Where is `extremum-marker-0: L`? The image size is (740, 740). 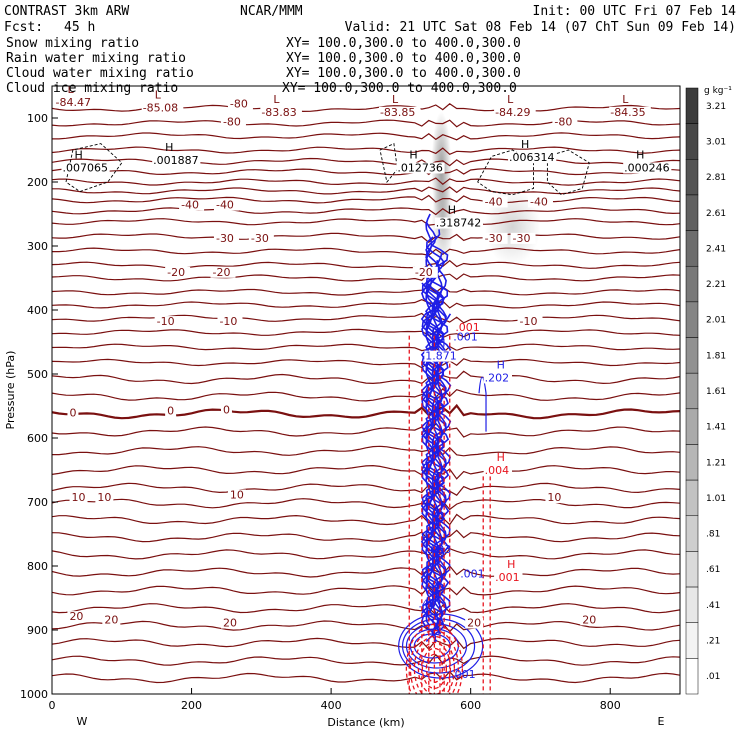
extremum-marker-0: L is located at coordinates (70, 89).